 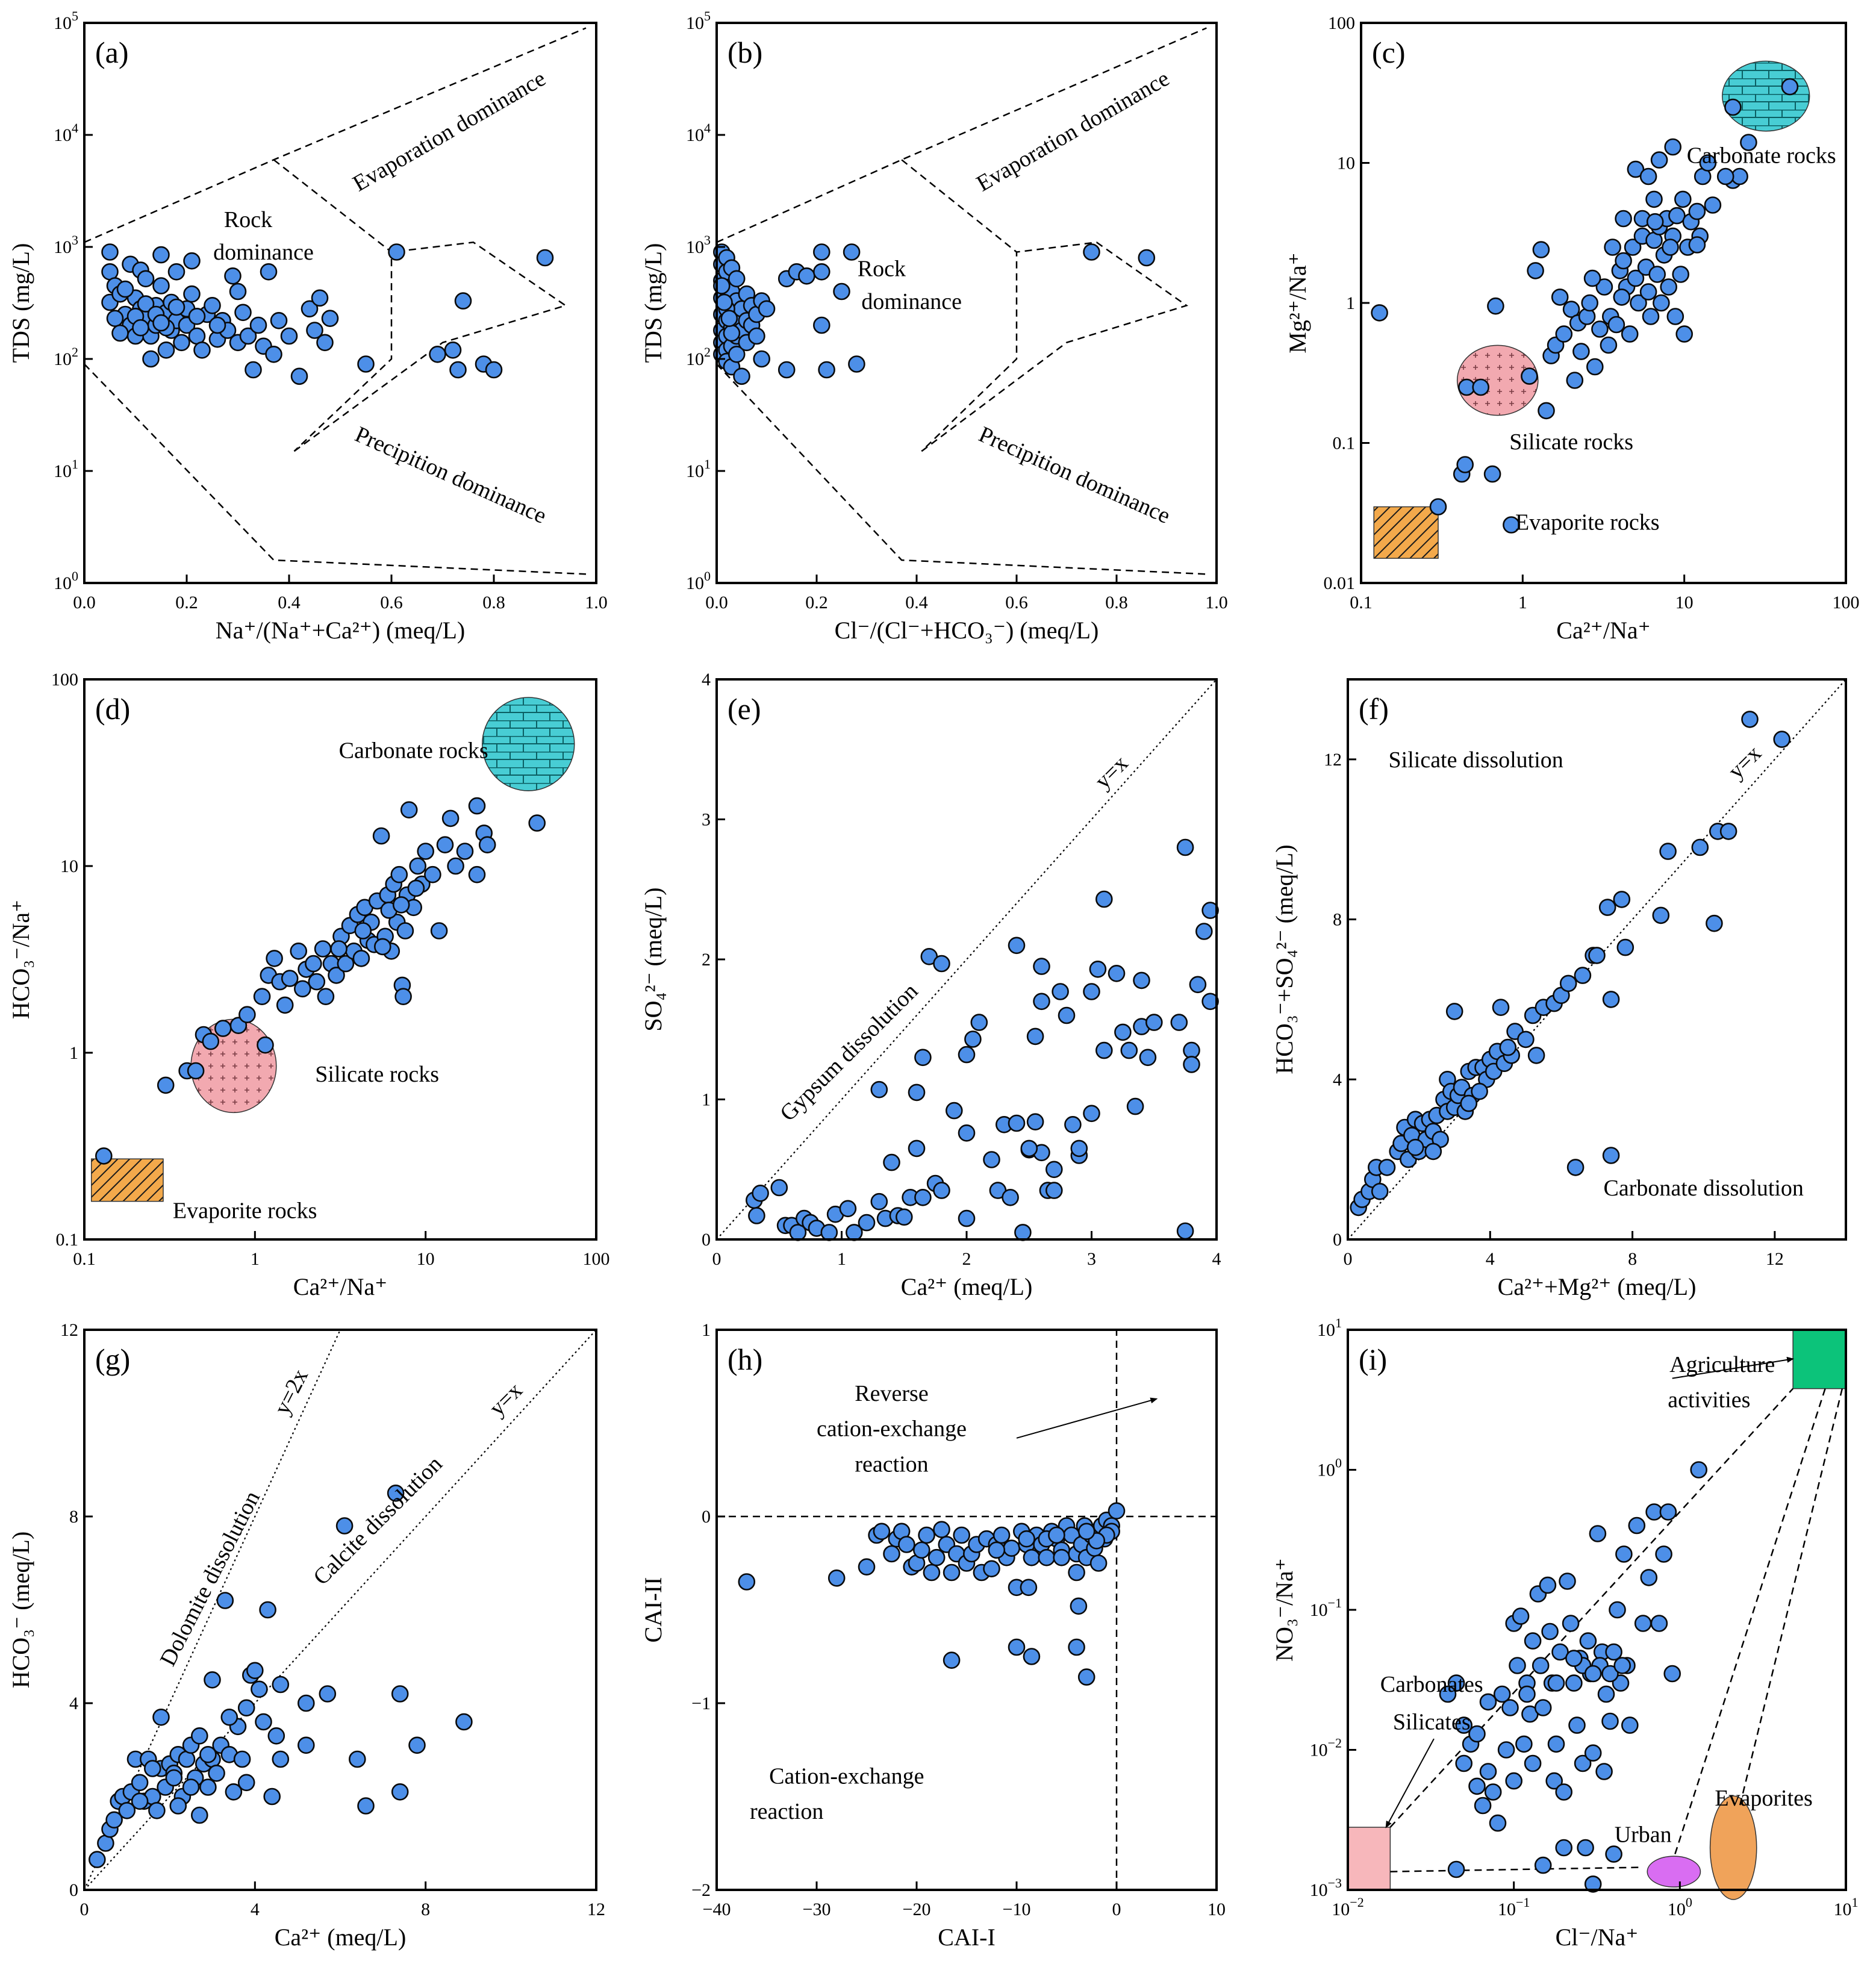 I want to click on region-evaporite_box-d, so click(x=127, y=1180).